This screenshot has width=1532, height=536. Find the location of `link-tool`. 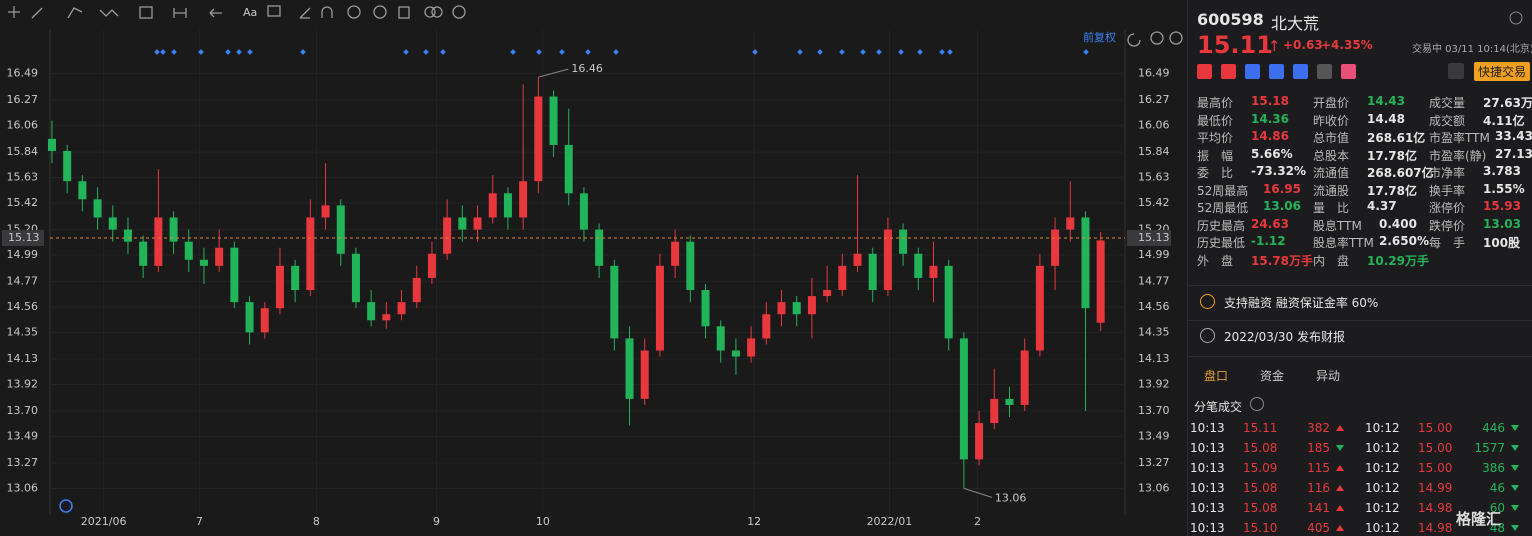

link-tool is located at coordinates (430, 12).